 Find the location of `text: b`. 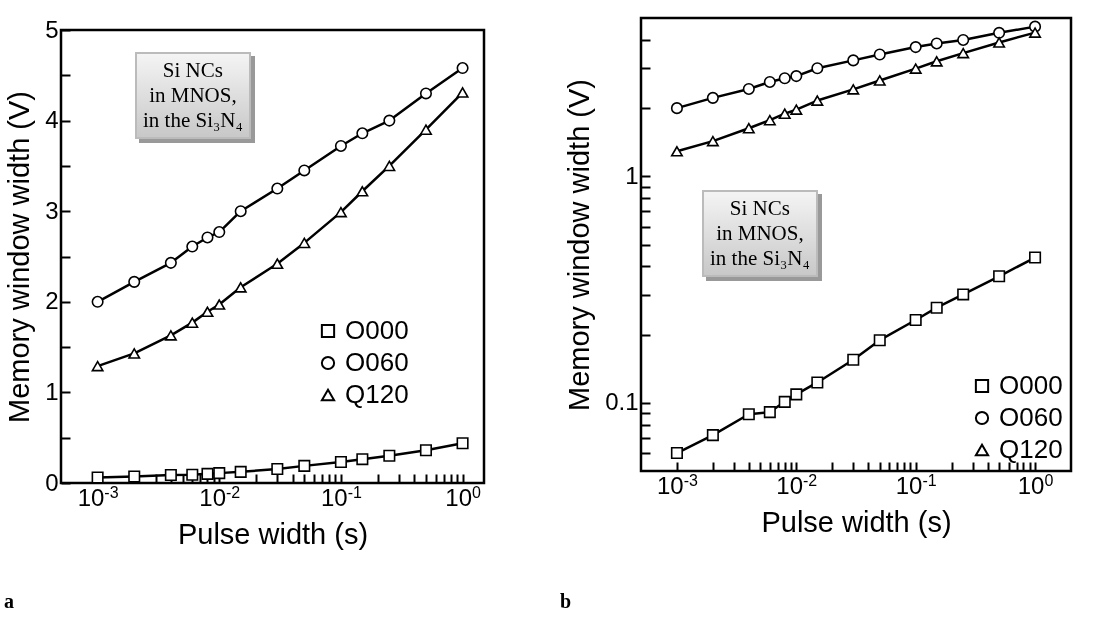

text: b is located at coordinates (566, 601).